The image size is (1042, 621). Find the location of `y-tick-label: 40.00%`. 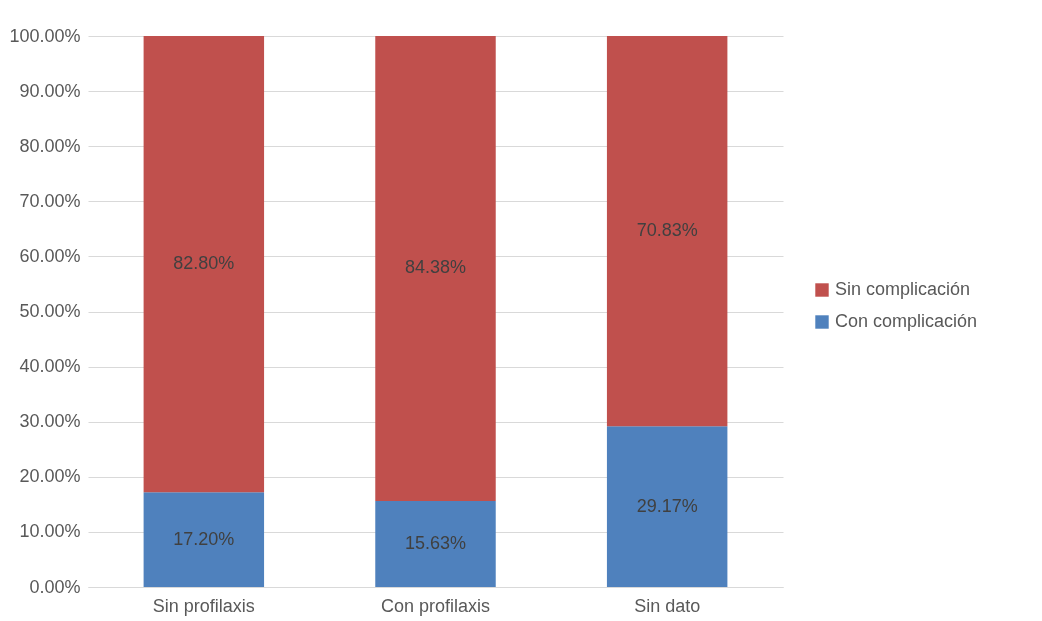

y-tick-label: 40.00% is located at coordinates (50, 366).